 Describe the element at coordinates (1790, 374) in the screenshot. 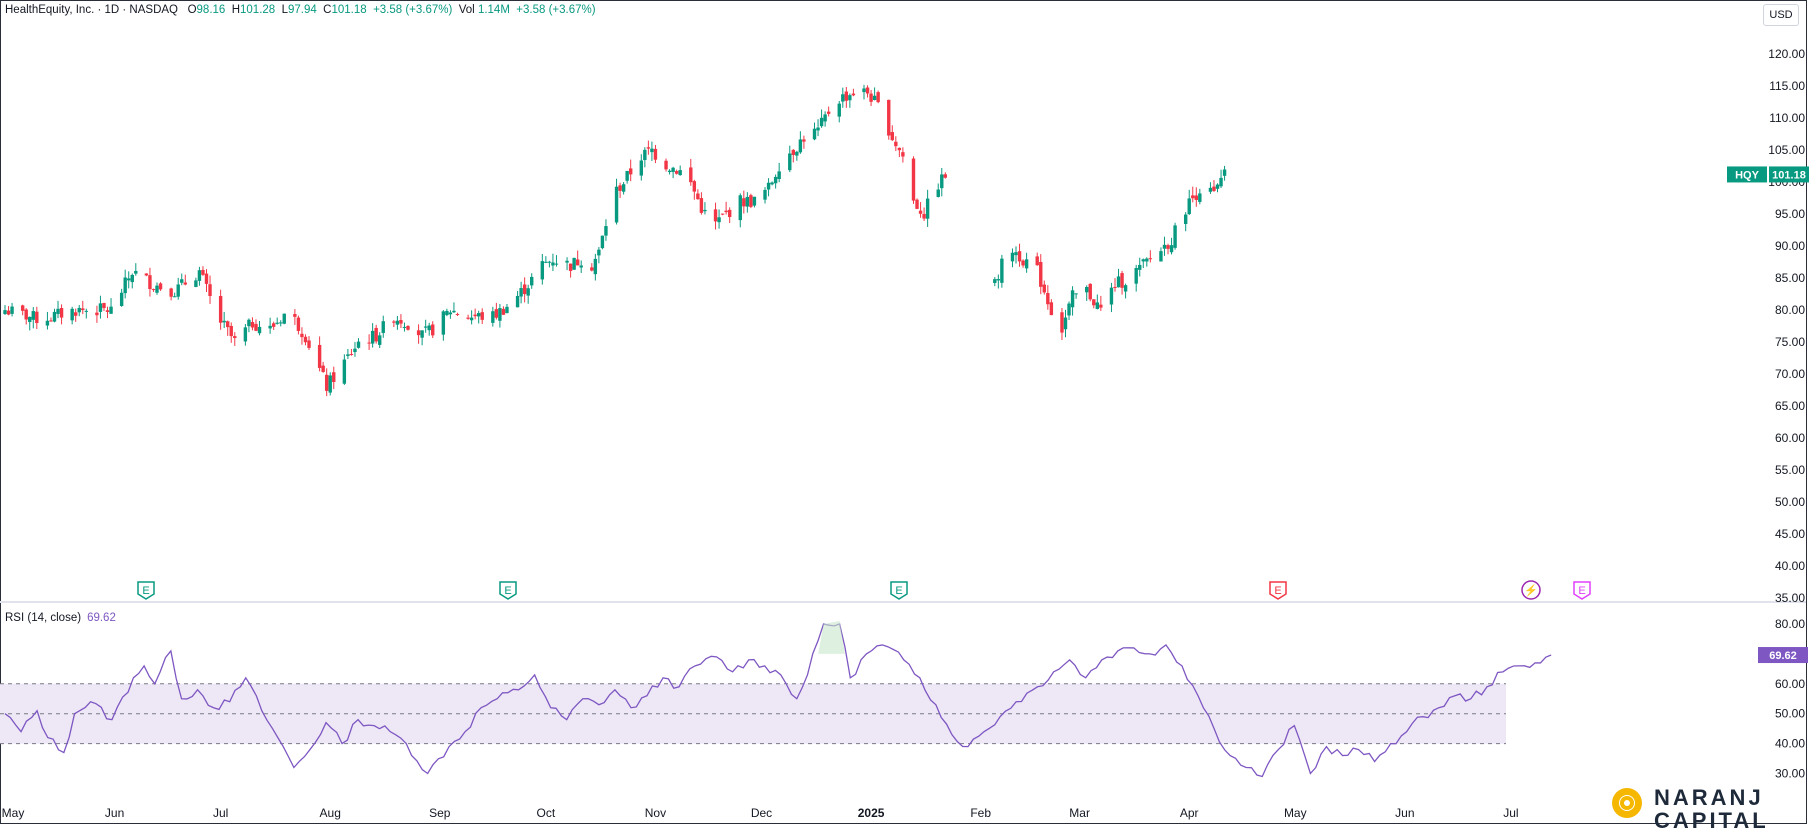

I see `price-axis-tick: 70.00` at that location.